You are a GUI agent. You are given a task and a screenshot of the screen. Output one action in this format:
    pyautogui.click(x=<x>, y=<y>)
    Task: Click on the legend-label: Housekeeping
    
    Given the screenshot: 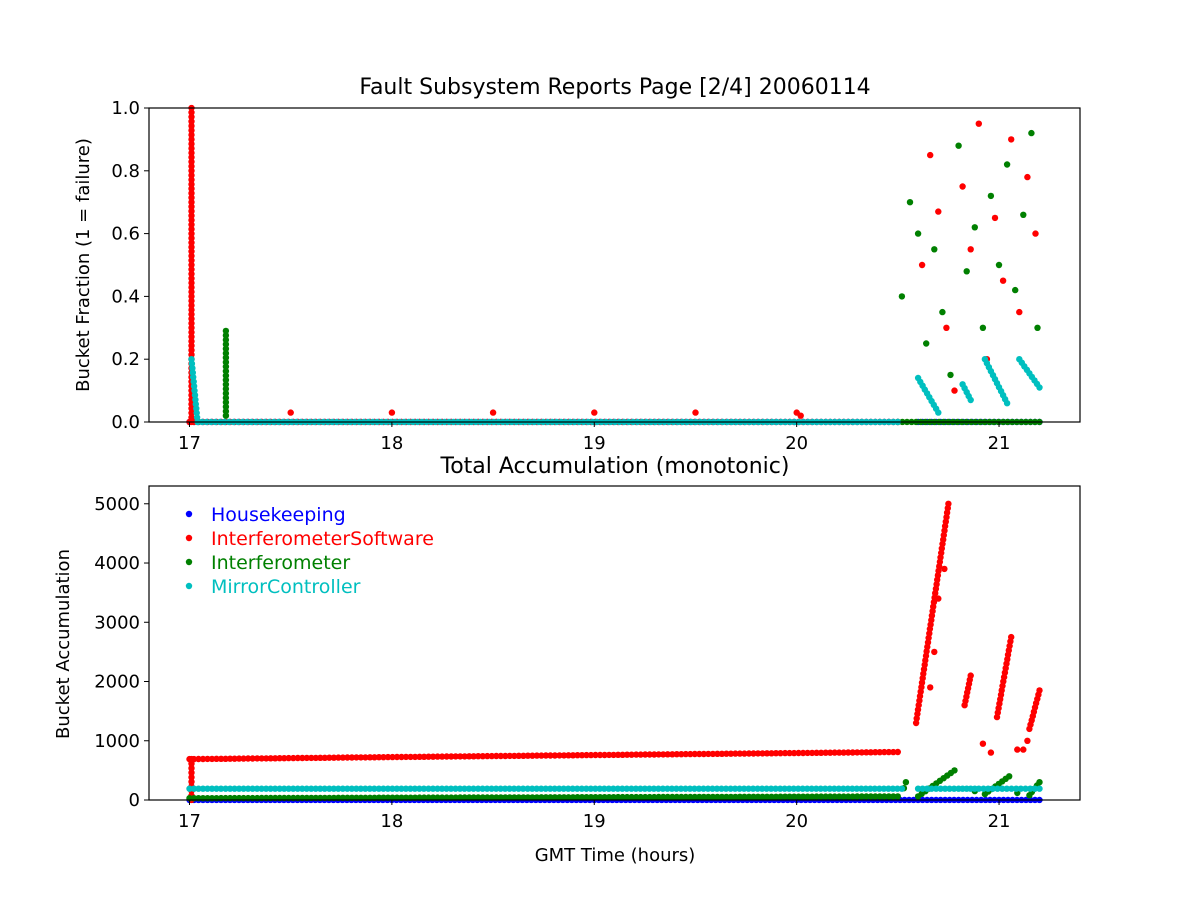 What is the action you would take?
    pyautogui.click(x=278, y=515)
    